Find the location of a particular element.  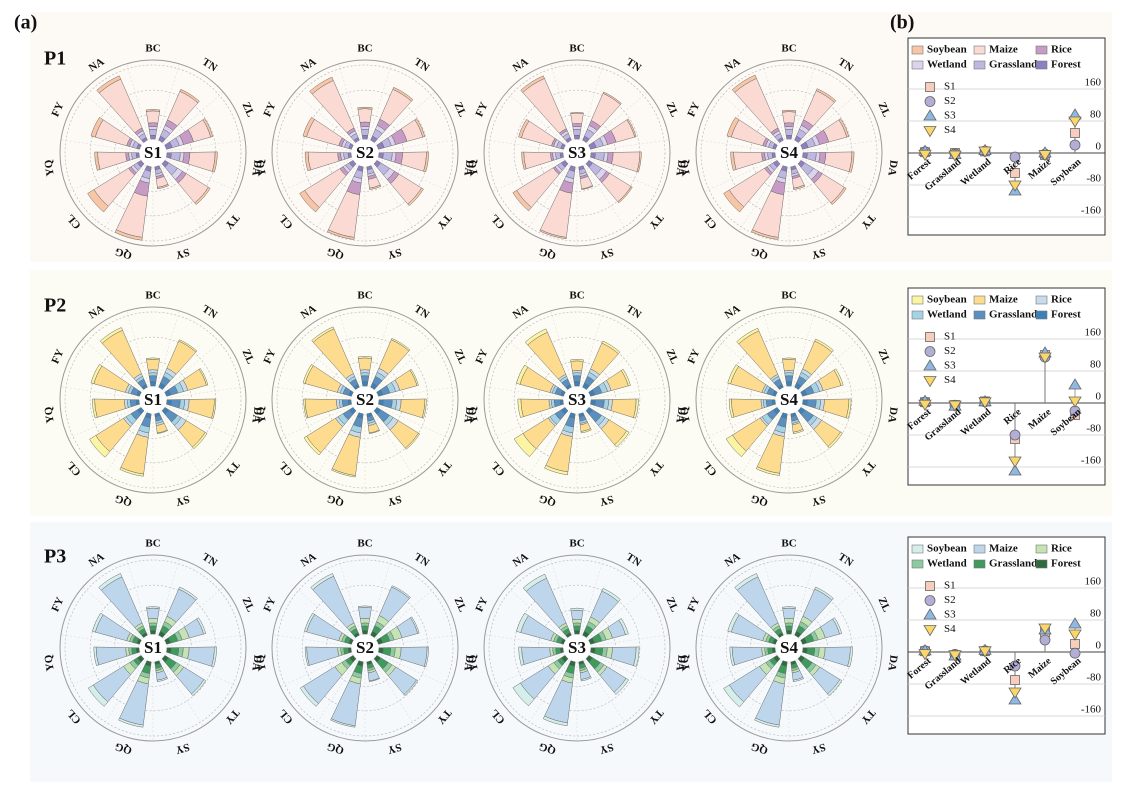

y-tick-label: -80 is located at coordinates (1093, 429).